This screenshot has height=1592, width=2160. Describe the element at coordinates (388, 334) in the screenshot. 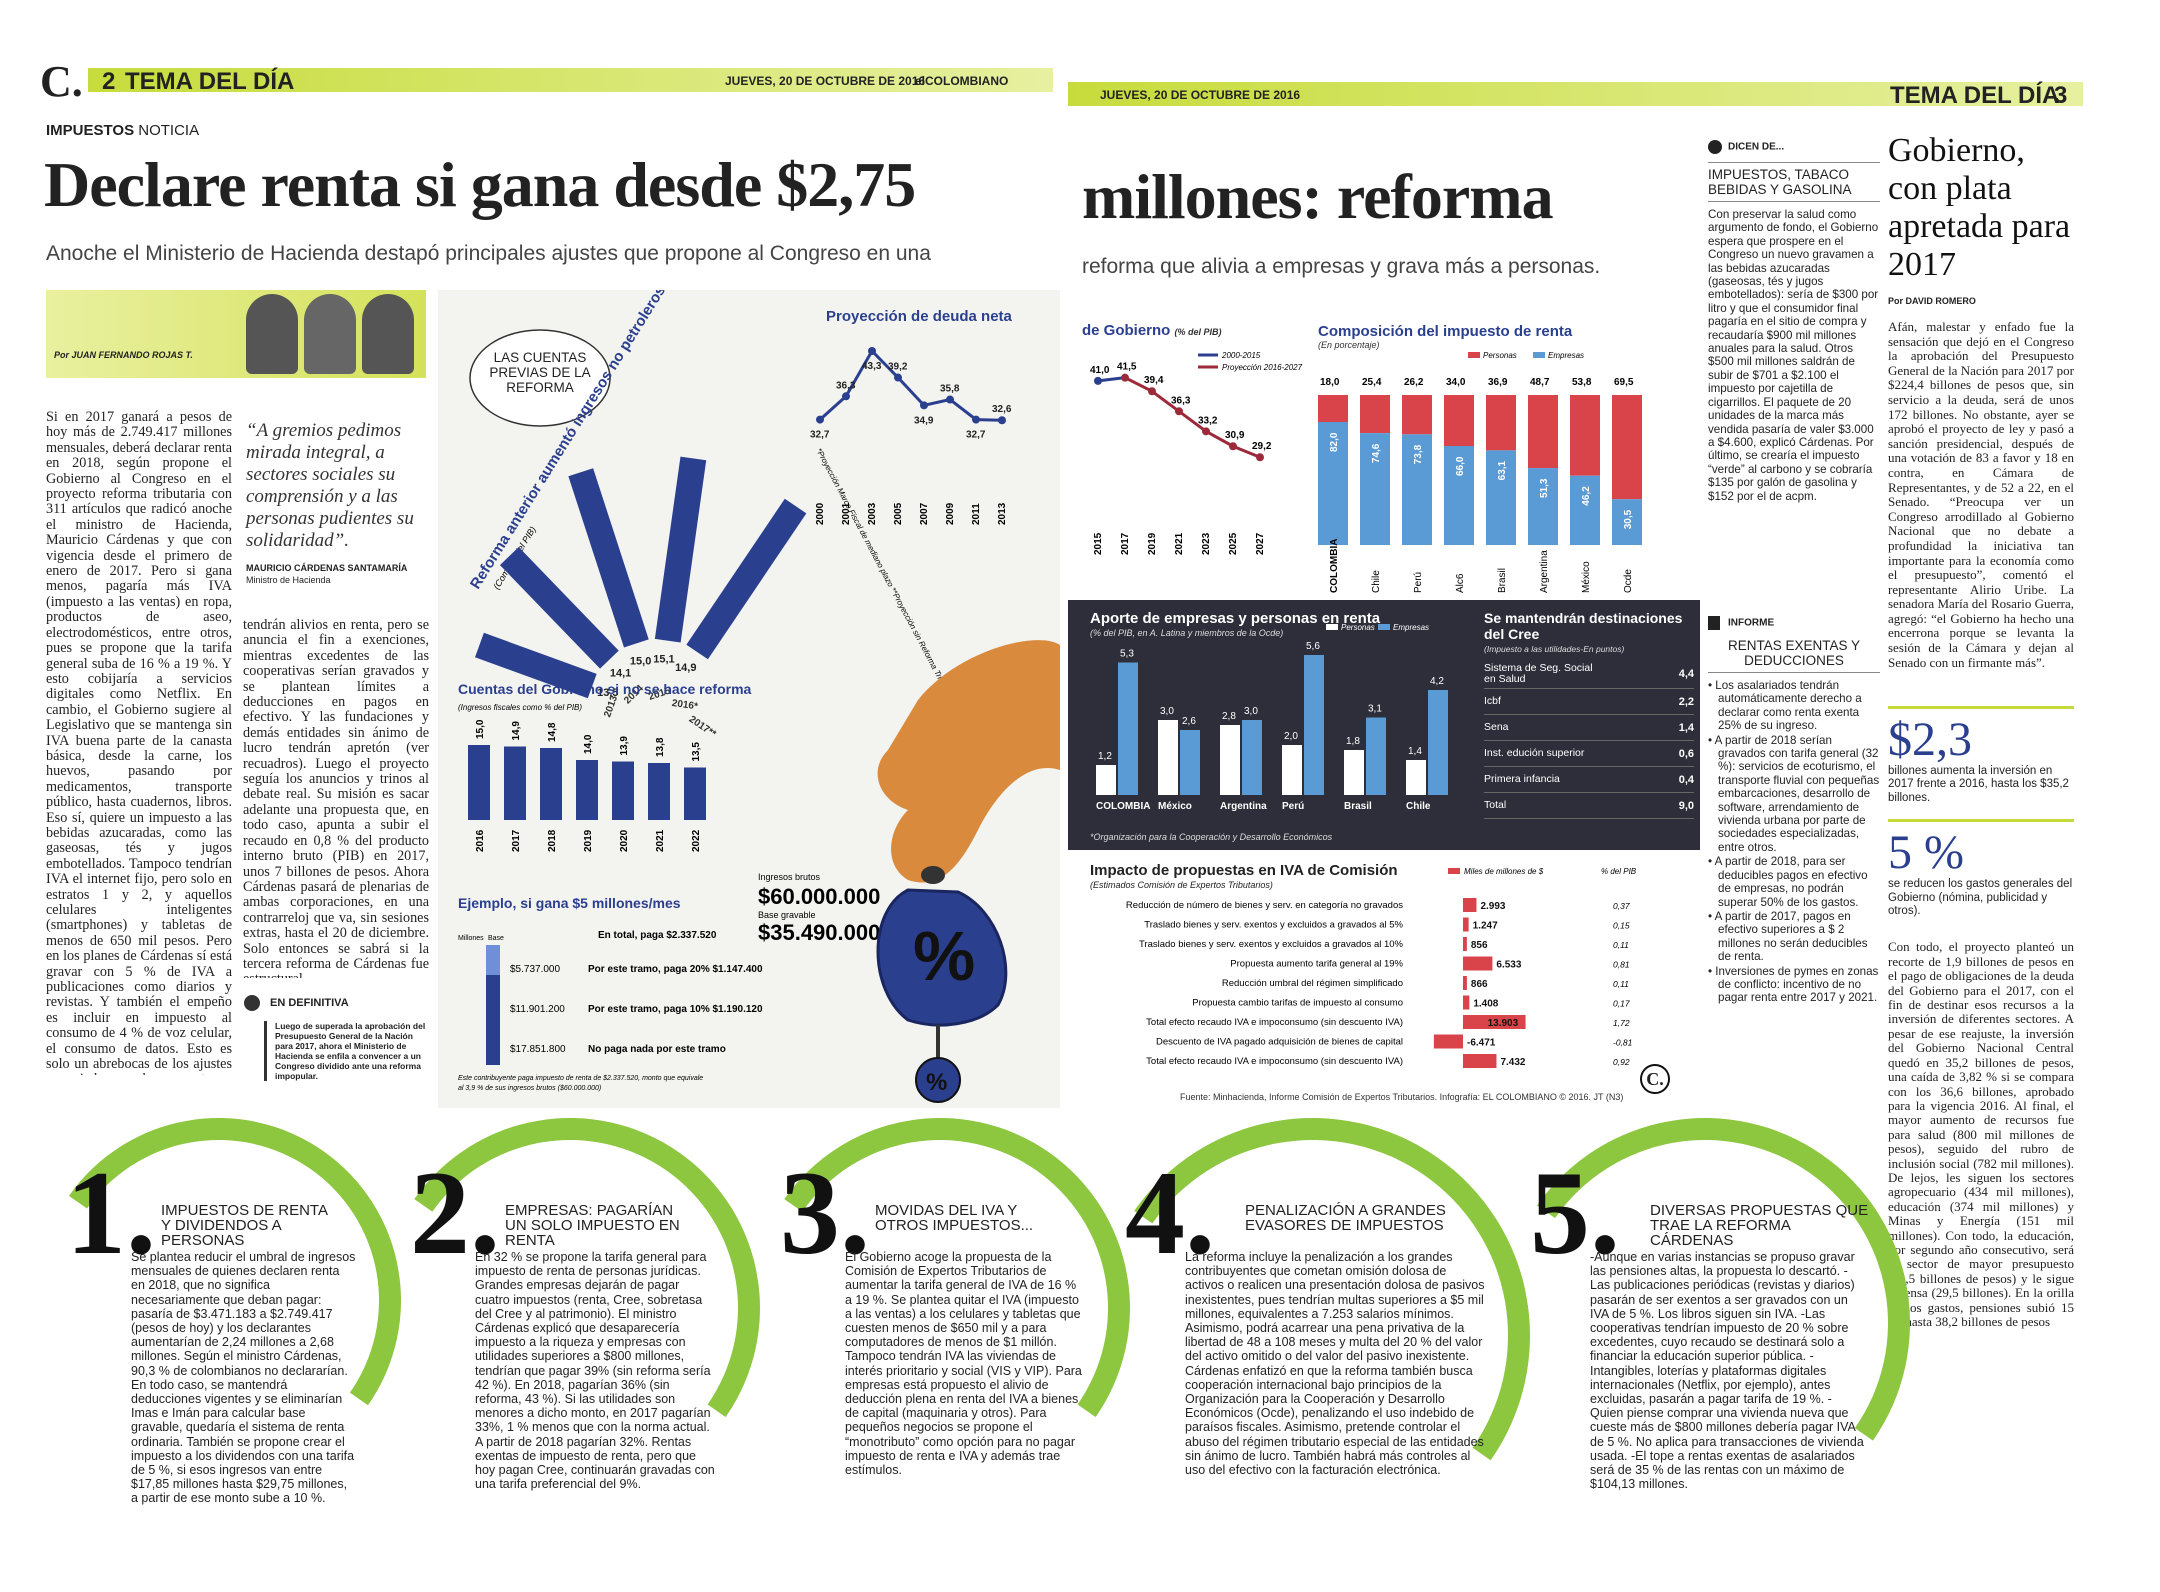

I see `author-photo` at that location.